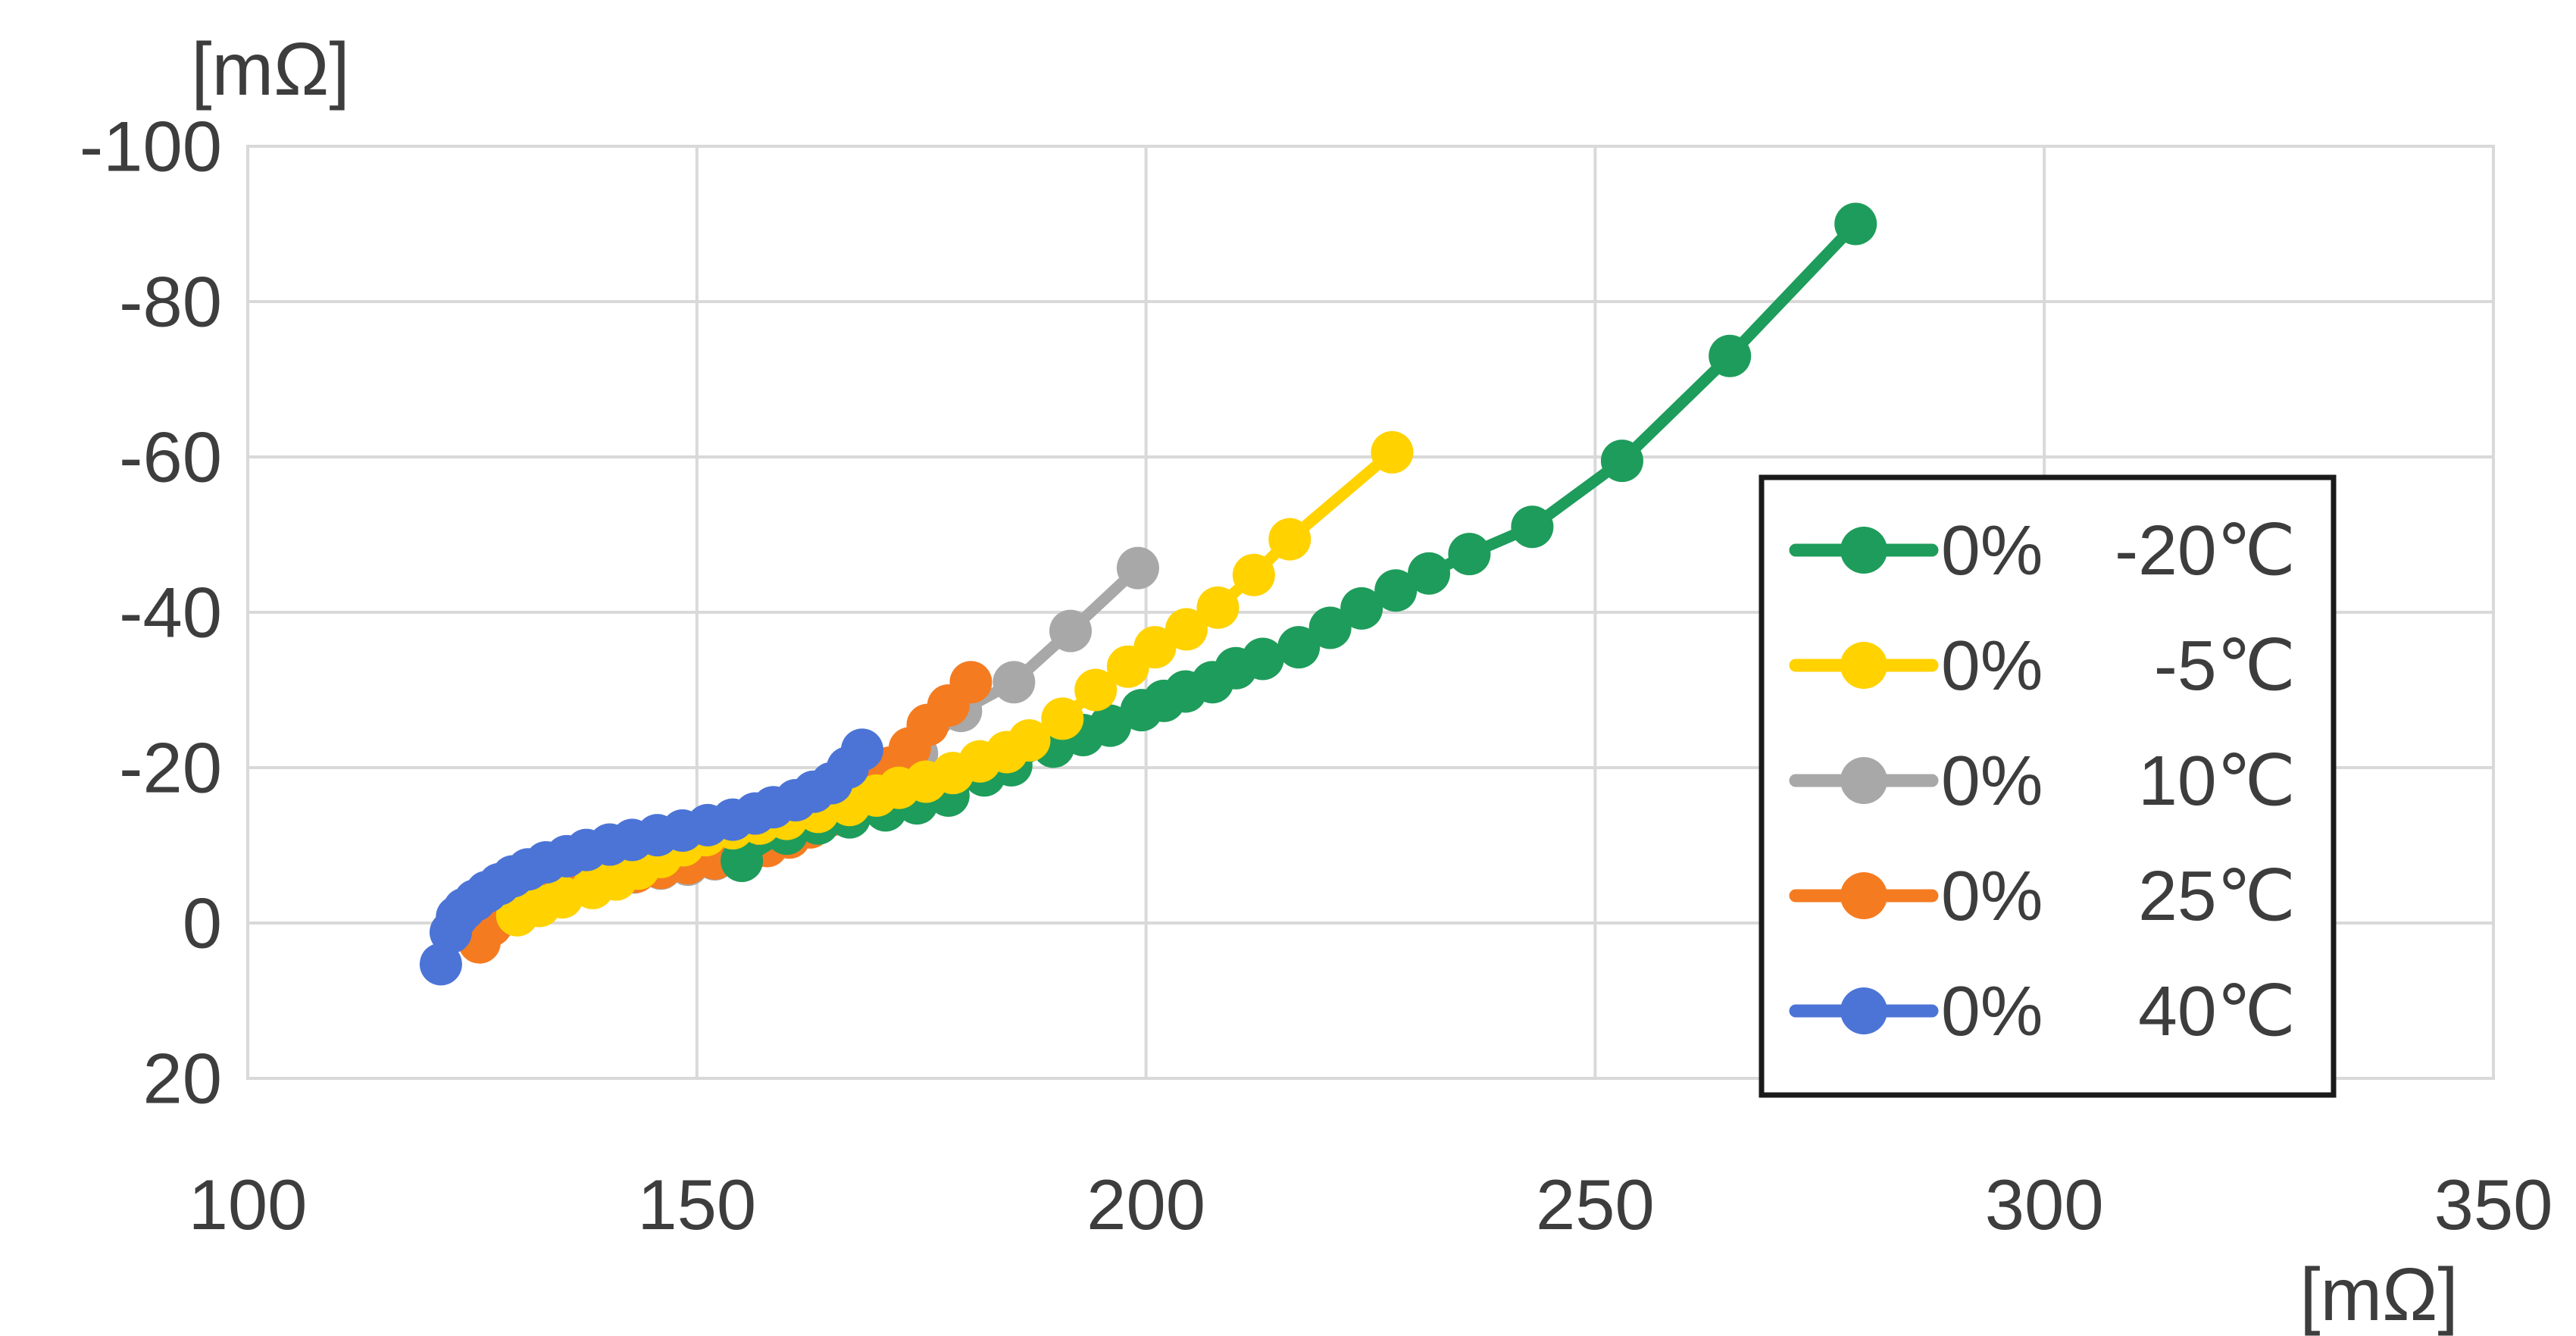 This screenshot has width=2576, height=1336. What do you see at coordinates (2044, 1204) in the screenshot?
I see `x-tick-label: 300` at bounding box center [2044, 1204].